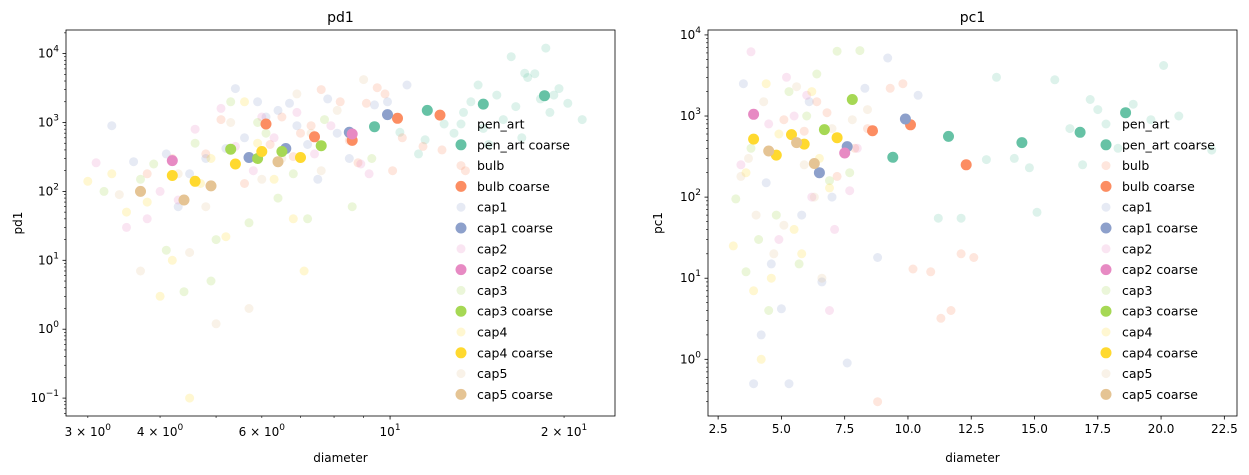 The image size is (1249, 475). What do you see at coordinates (56, 187) in the screenshot?
I see `tick-exponent: 2` at bounding box center [56, 187].